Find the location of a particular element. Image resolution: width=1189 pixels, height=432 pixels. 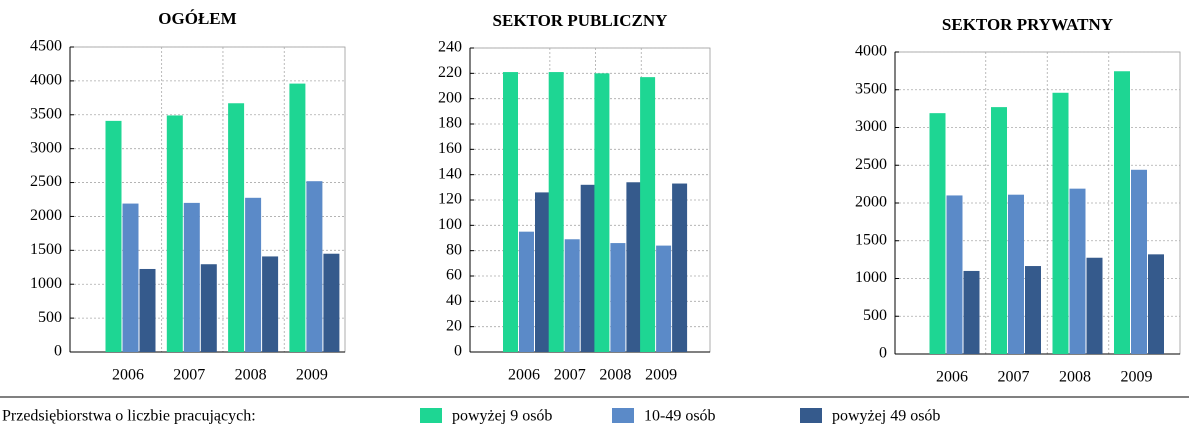

legend-label: powyżej 49 osób is located at coordinates (886, 416).